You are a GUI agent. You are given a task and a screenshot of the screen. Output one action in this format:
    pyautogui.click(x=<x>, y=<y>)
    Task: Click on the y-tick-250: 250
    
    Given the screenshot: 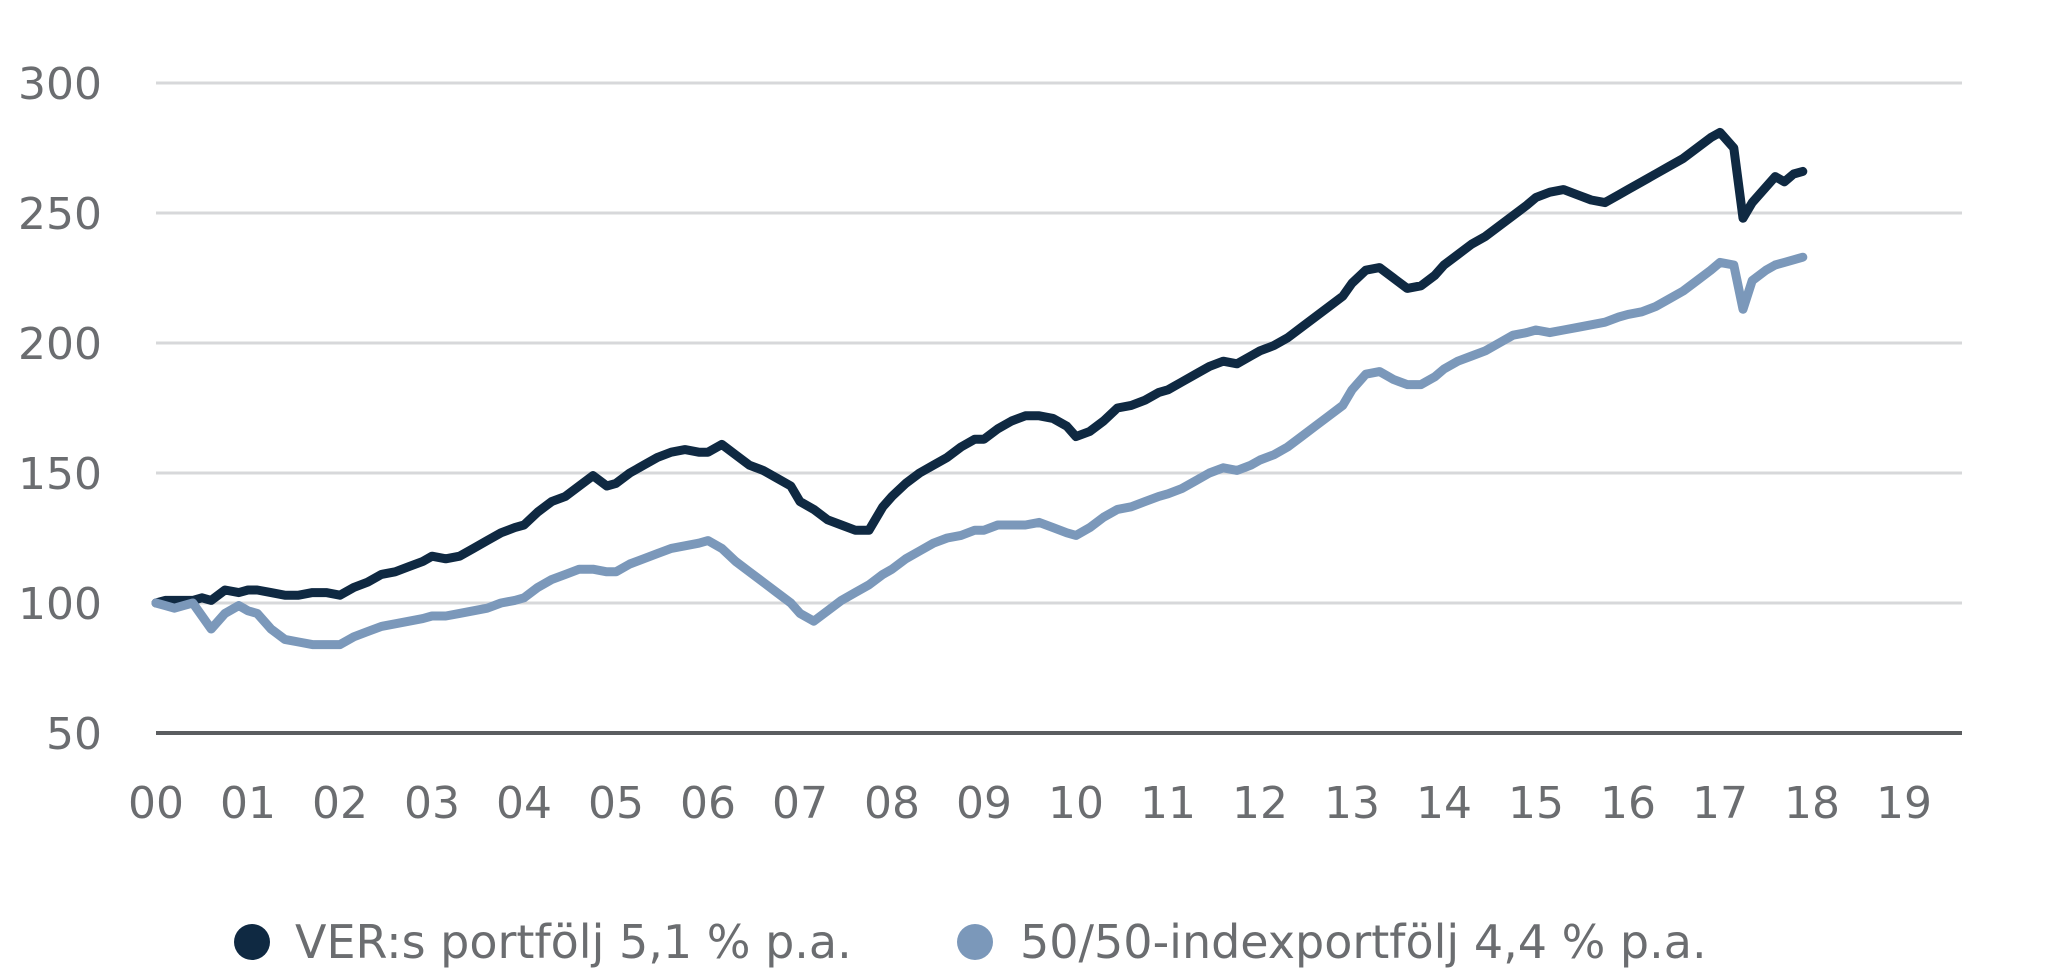 What is the action you would take?
    pyautogui.click(x=60, y=214)
    